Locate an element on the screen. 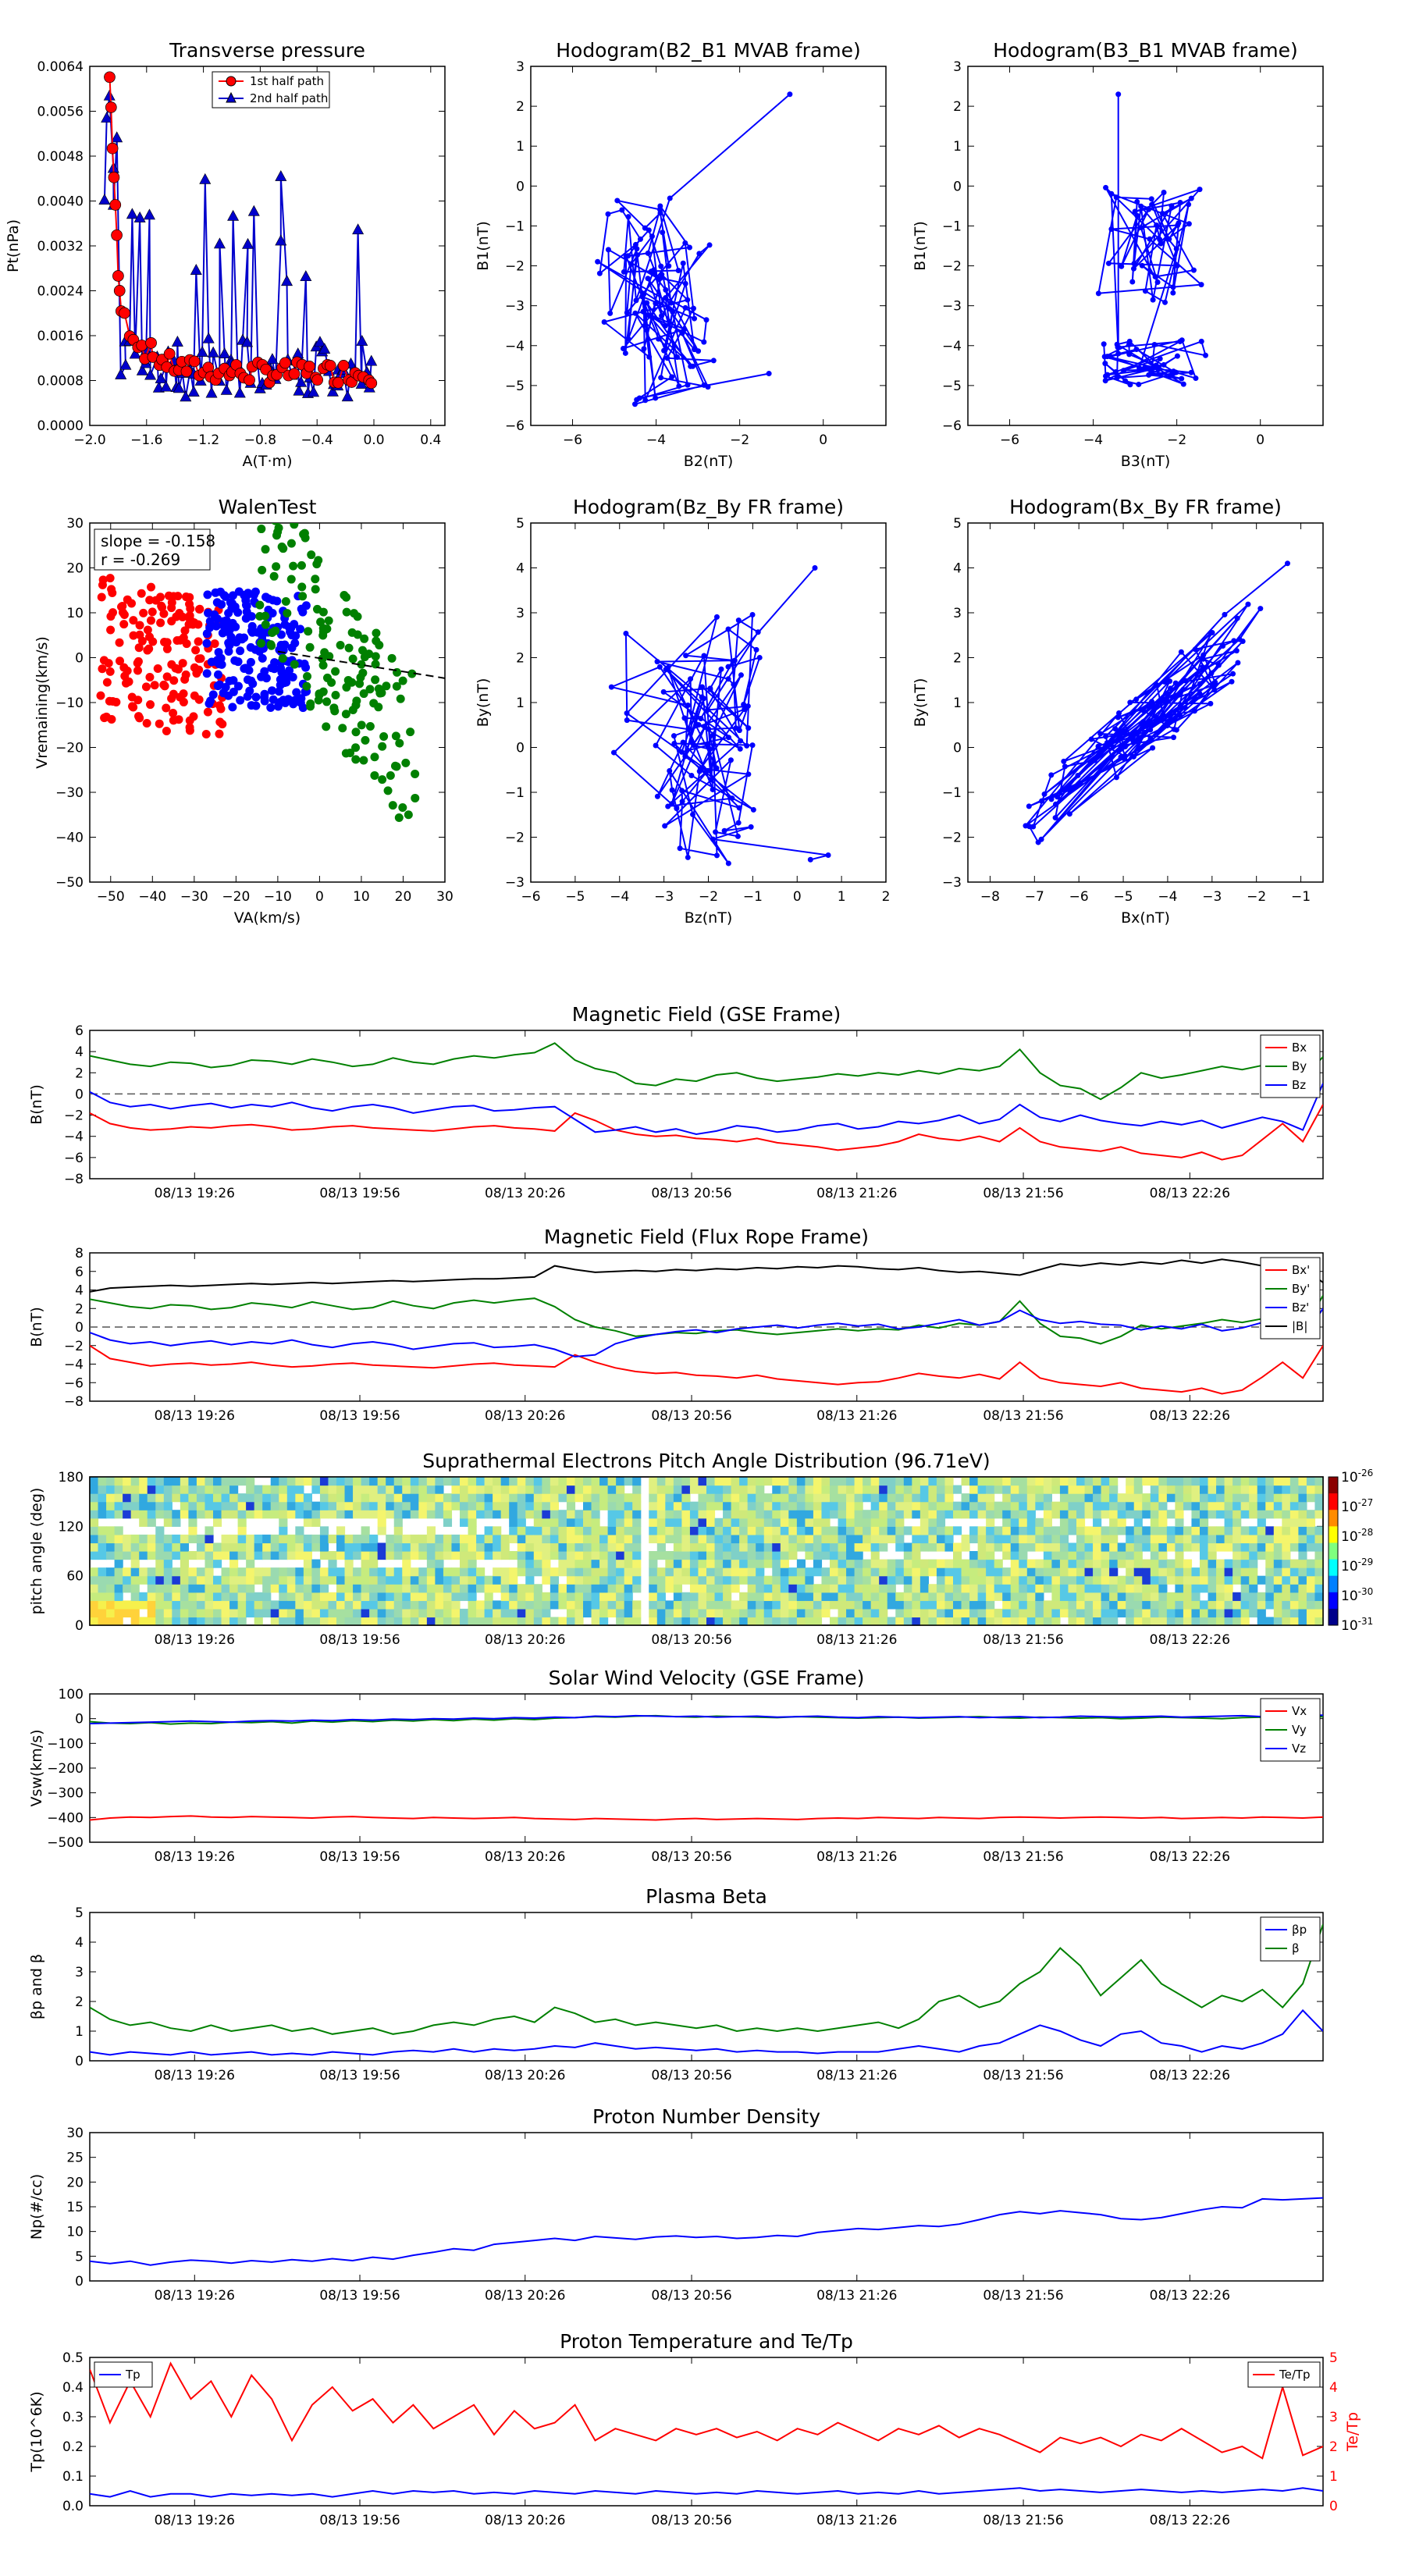 The image size is (1405, 2576). y-tick-label: 2 is located at coordinates (958, 659).